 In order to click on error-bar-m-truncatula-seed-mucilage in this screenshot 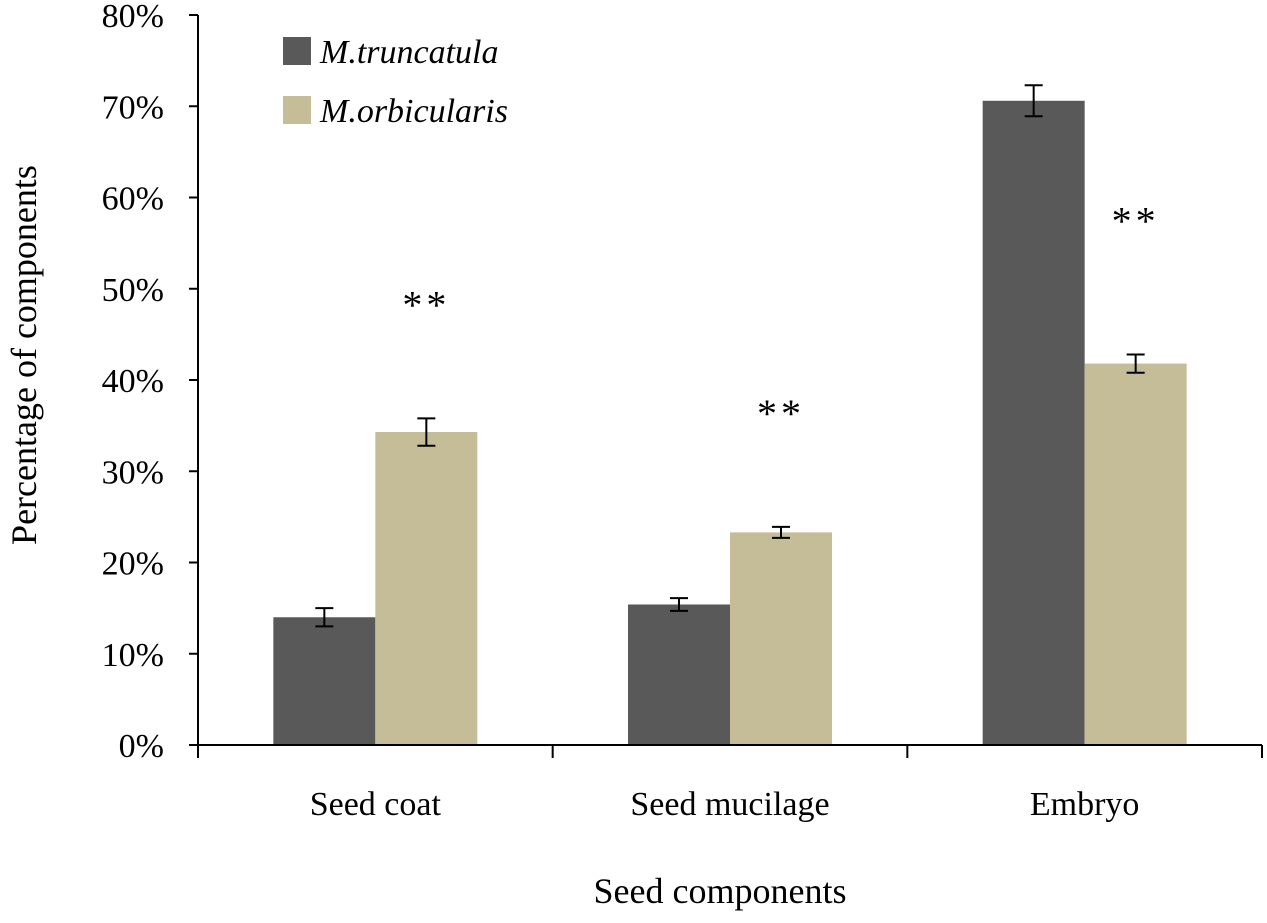, I will do `click(679, 604)`.